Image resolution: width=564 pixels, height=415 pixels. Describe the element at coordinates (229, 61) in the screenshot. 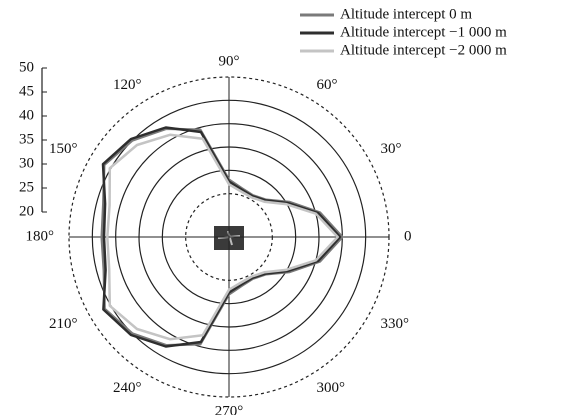

I see `angle-tick-label: 90°` at that location.